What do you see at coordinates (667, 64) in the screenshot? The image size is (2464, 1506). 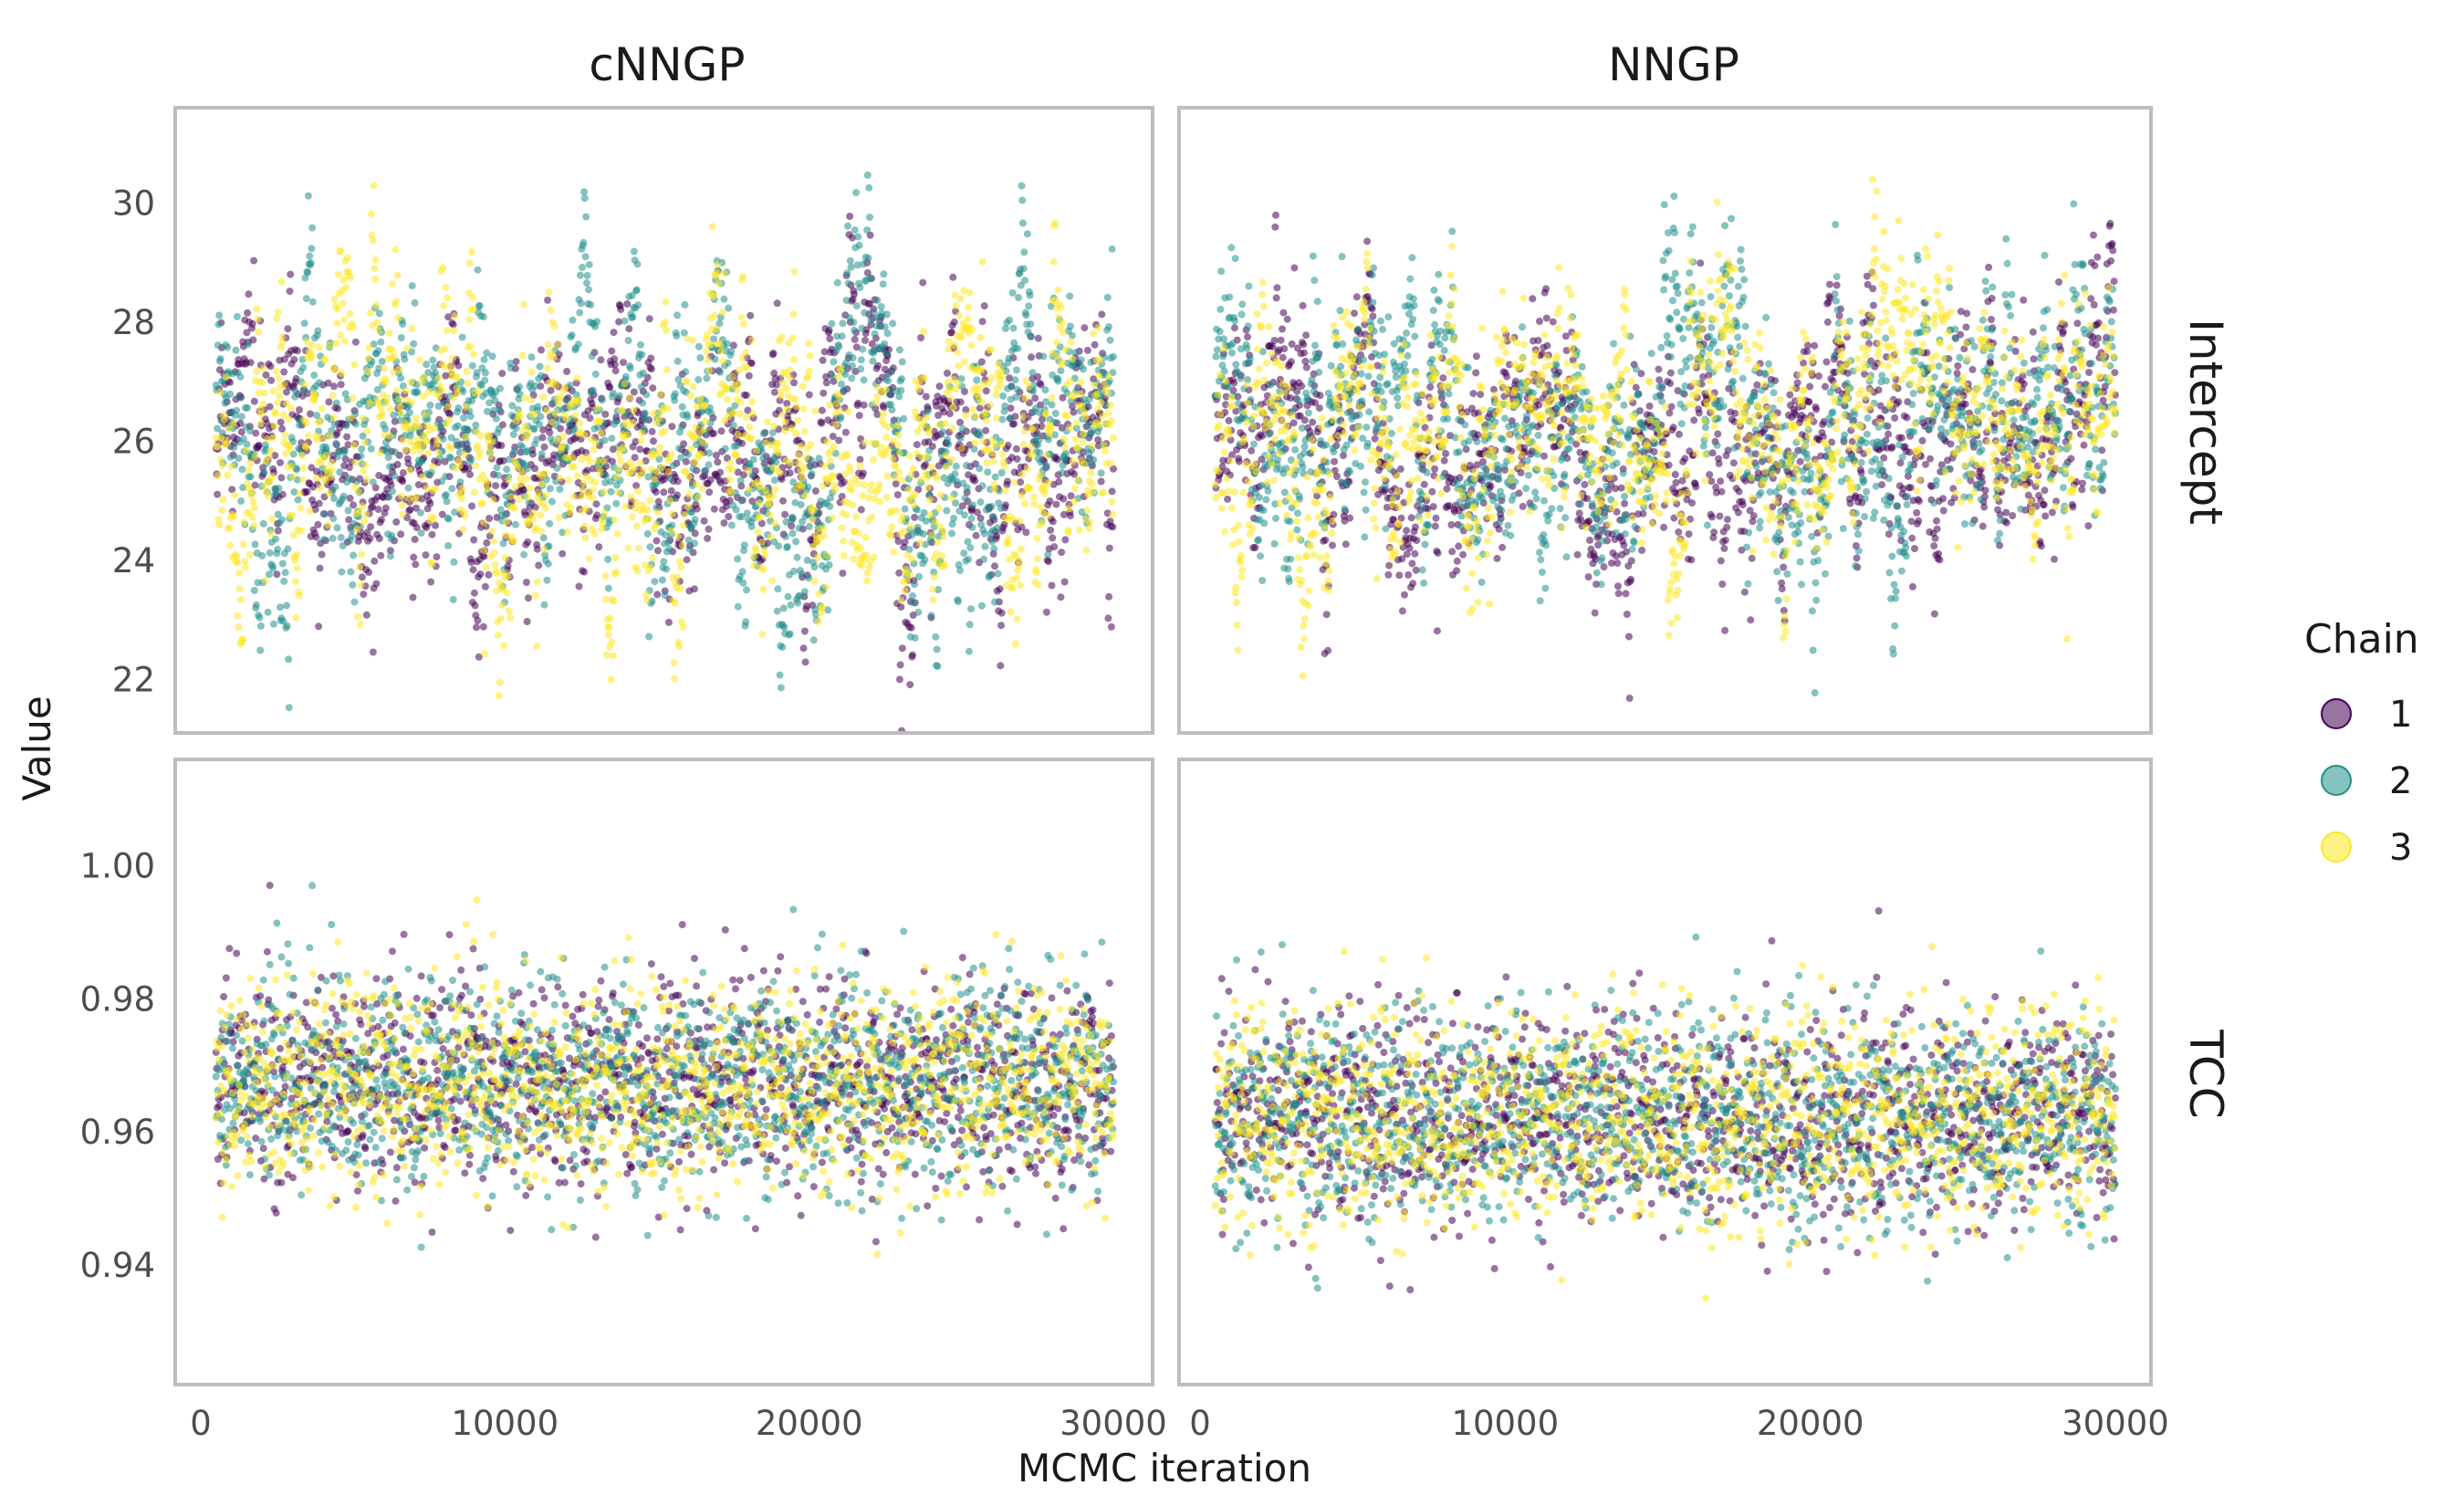 I see `strip-label-col-1: cNNGP` at bounding box center [667, 64].